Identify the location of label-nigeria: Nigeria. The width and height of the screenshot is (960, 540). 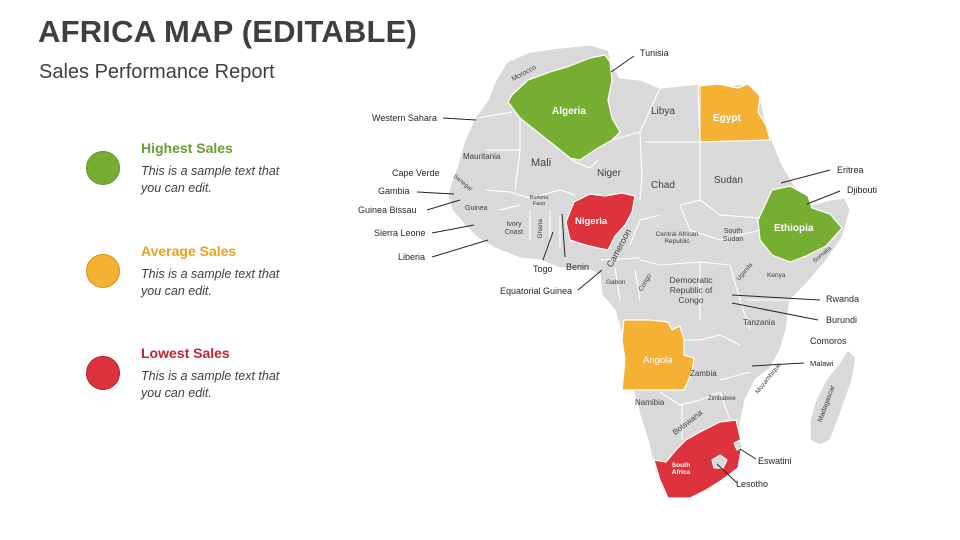
(591, 221).